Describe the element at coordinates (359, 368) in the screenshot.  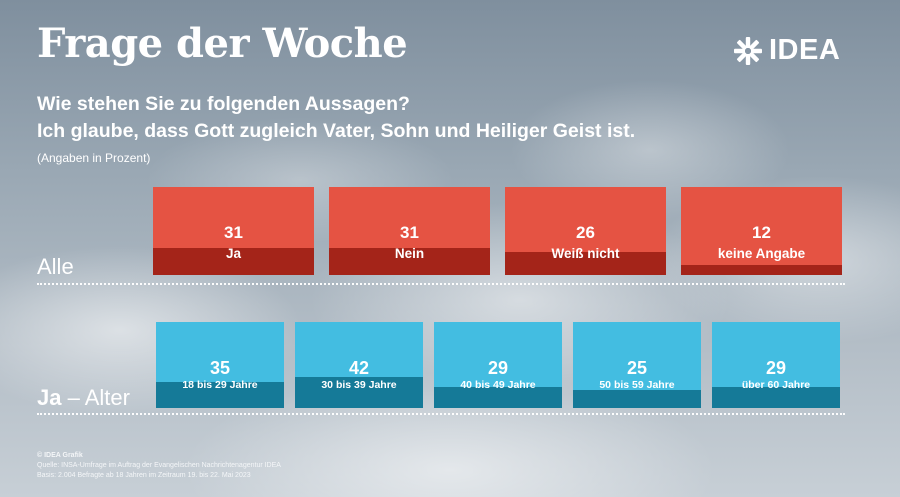
I see `bar-value-label: 42` at that location.